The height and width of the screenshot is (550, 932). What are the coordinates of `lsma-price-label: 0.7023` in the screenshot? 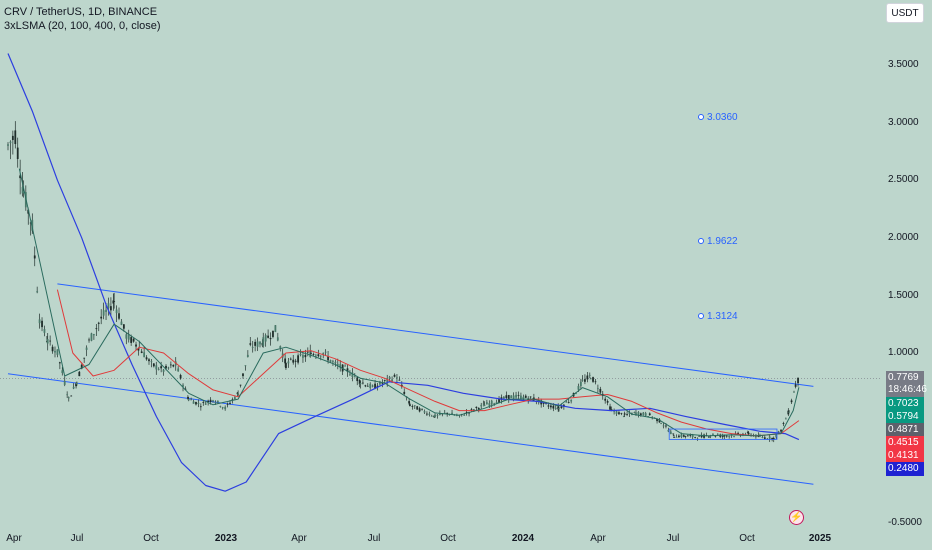 It's located at (905, 404).